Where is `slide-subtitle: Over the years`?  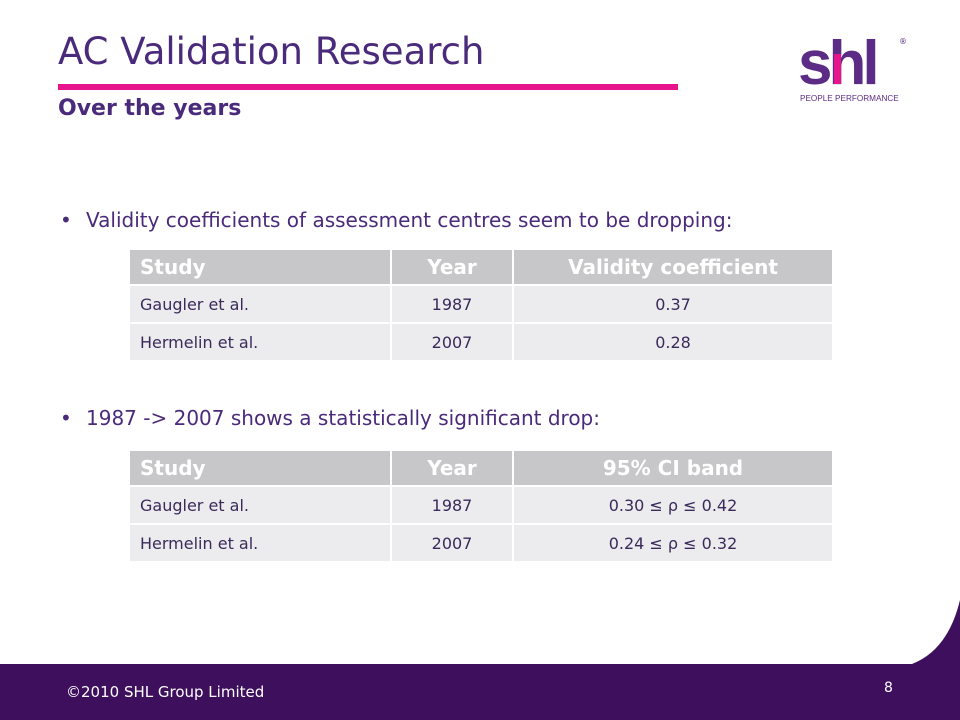 slide-subtitle: Over the years is located at coordinates (150, 108).